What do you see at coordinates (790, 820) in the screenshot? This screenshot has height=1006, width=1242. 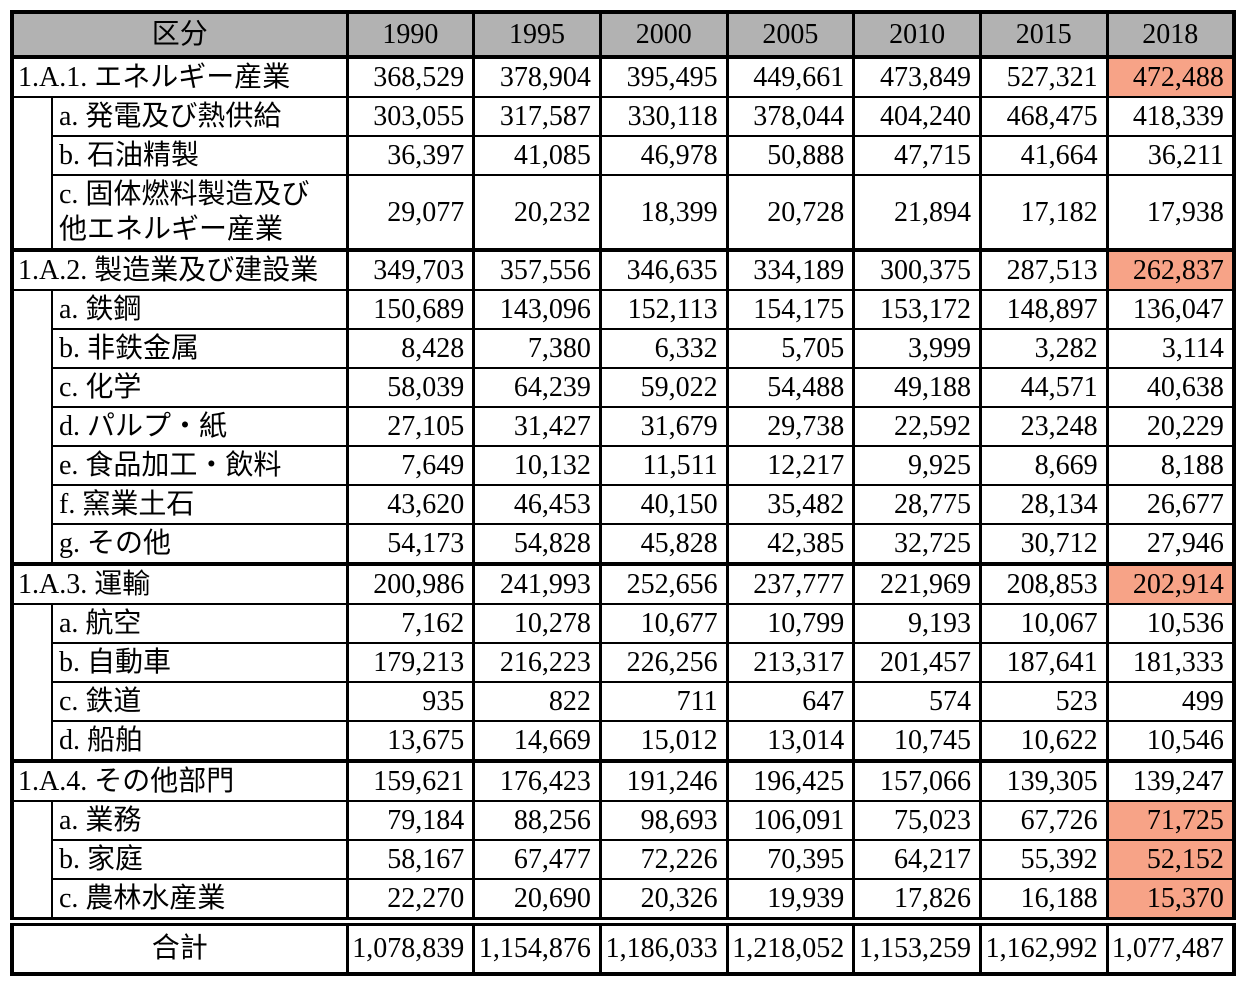 I see `value-cell: 106,091` at bounding box center [790, 820].